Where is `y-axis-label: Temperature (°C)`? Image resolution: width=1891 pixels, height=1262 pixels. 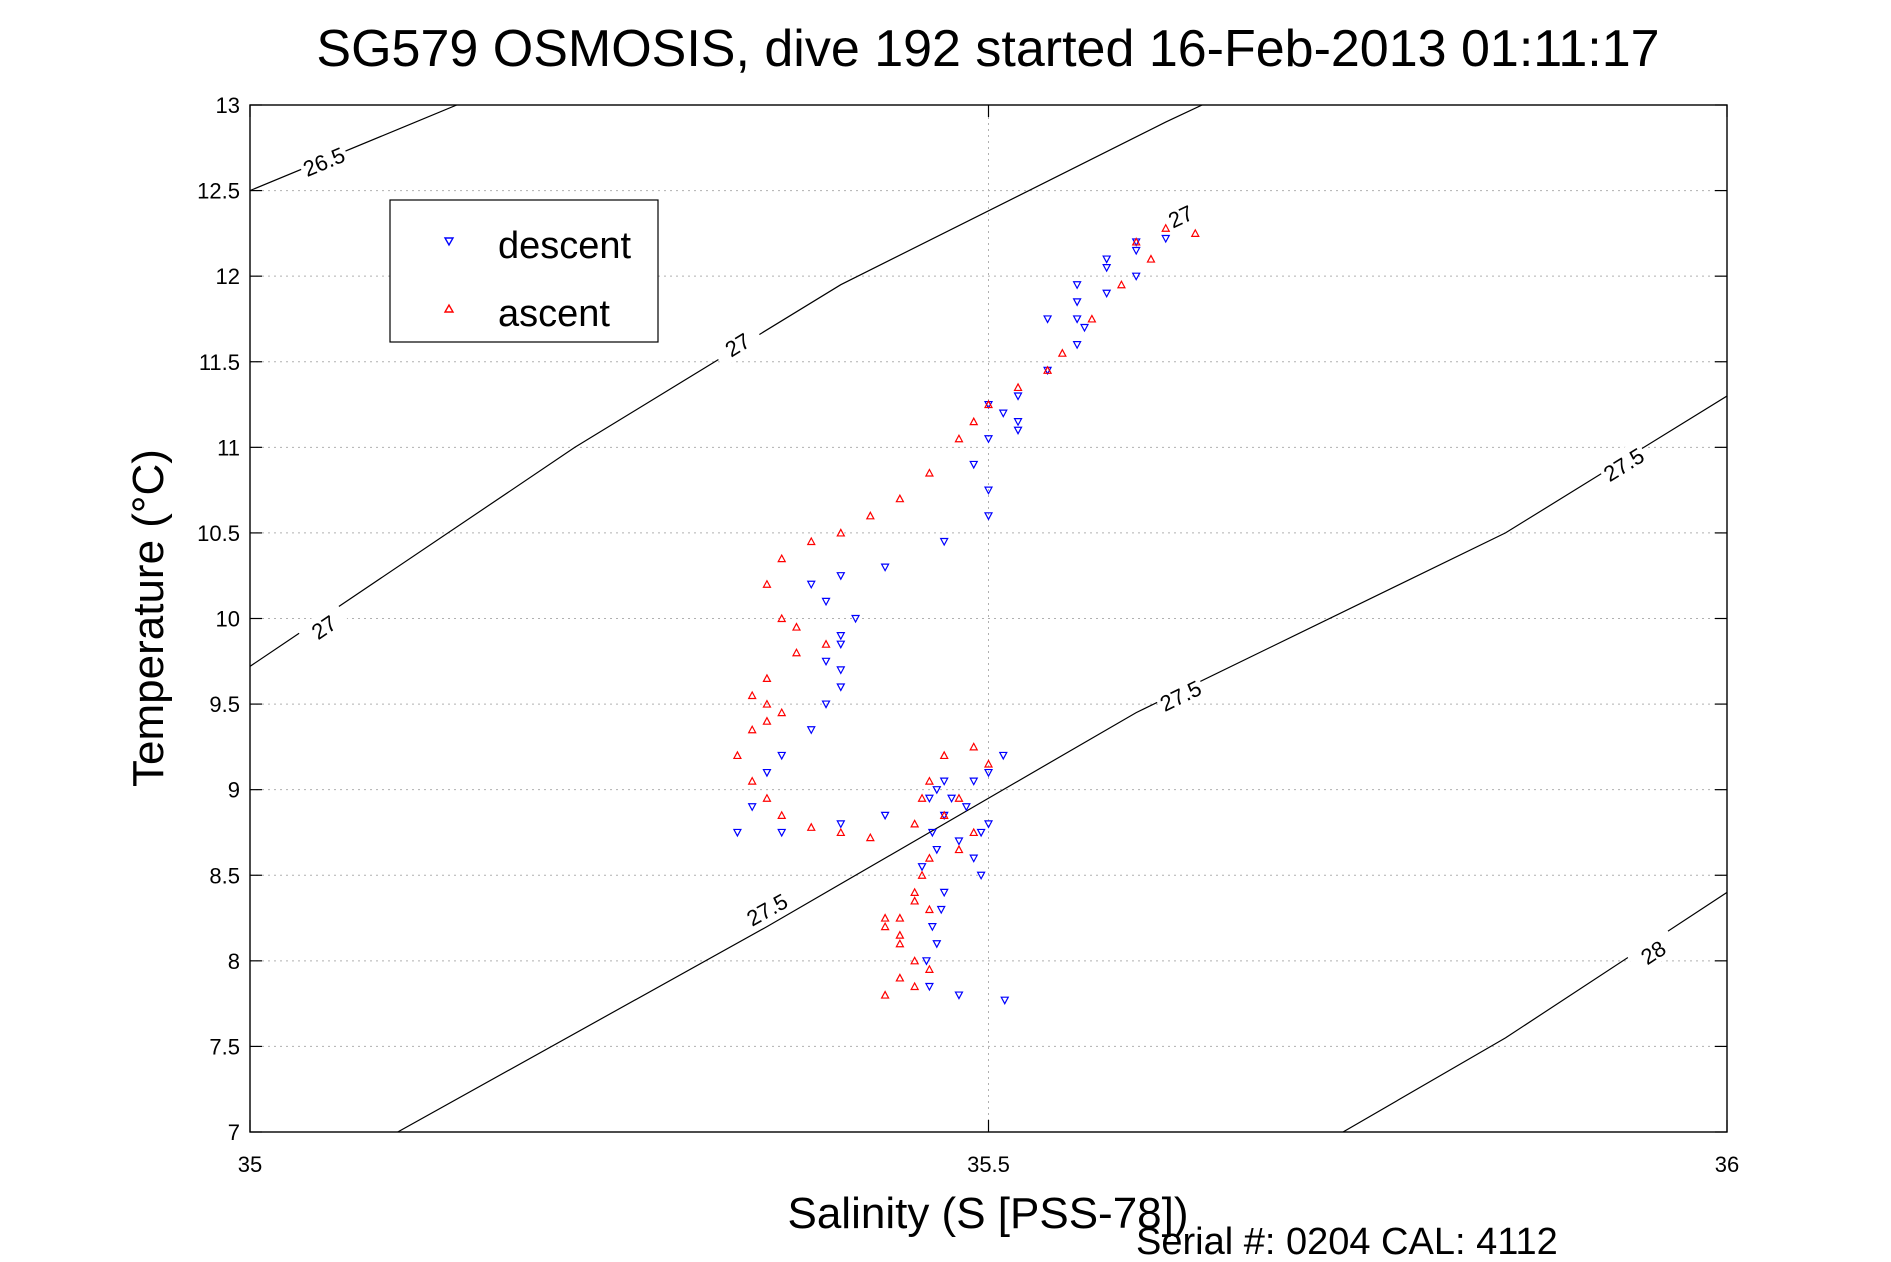 y-axis-label: Temperature (°C) is located at coordinates (148, 618).